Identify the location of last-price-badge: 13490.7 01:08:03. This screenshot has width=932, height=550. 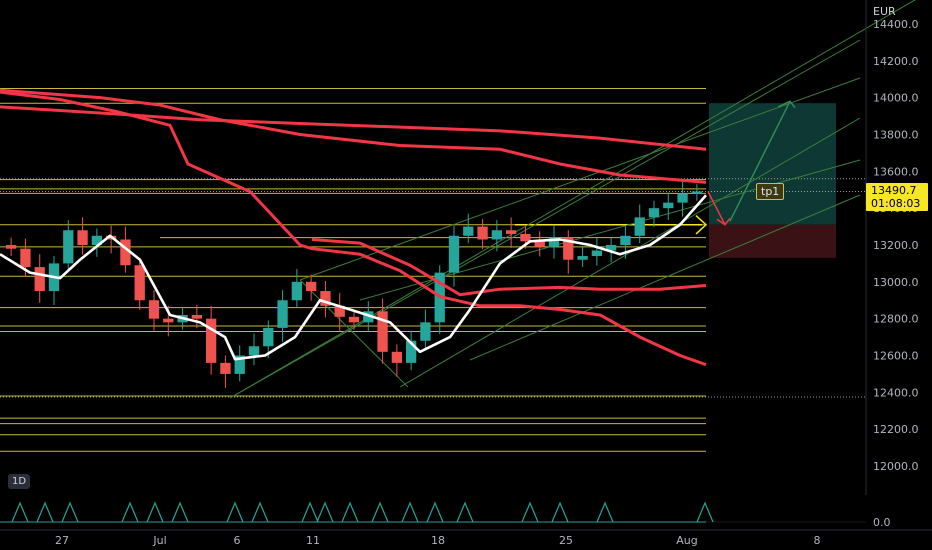
(897, 197).